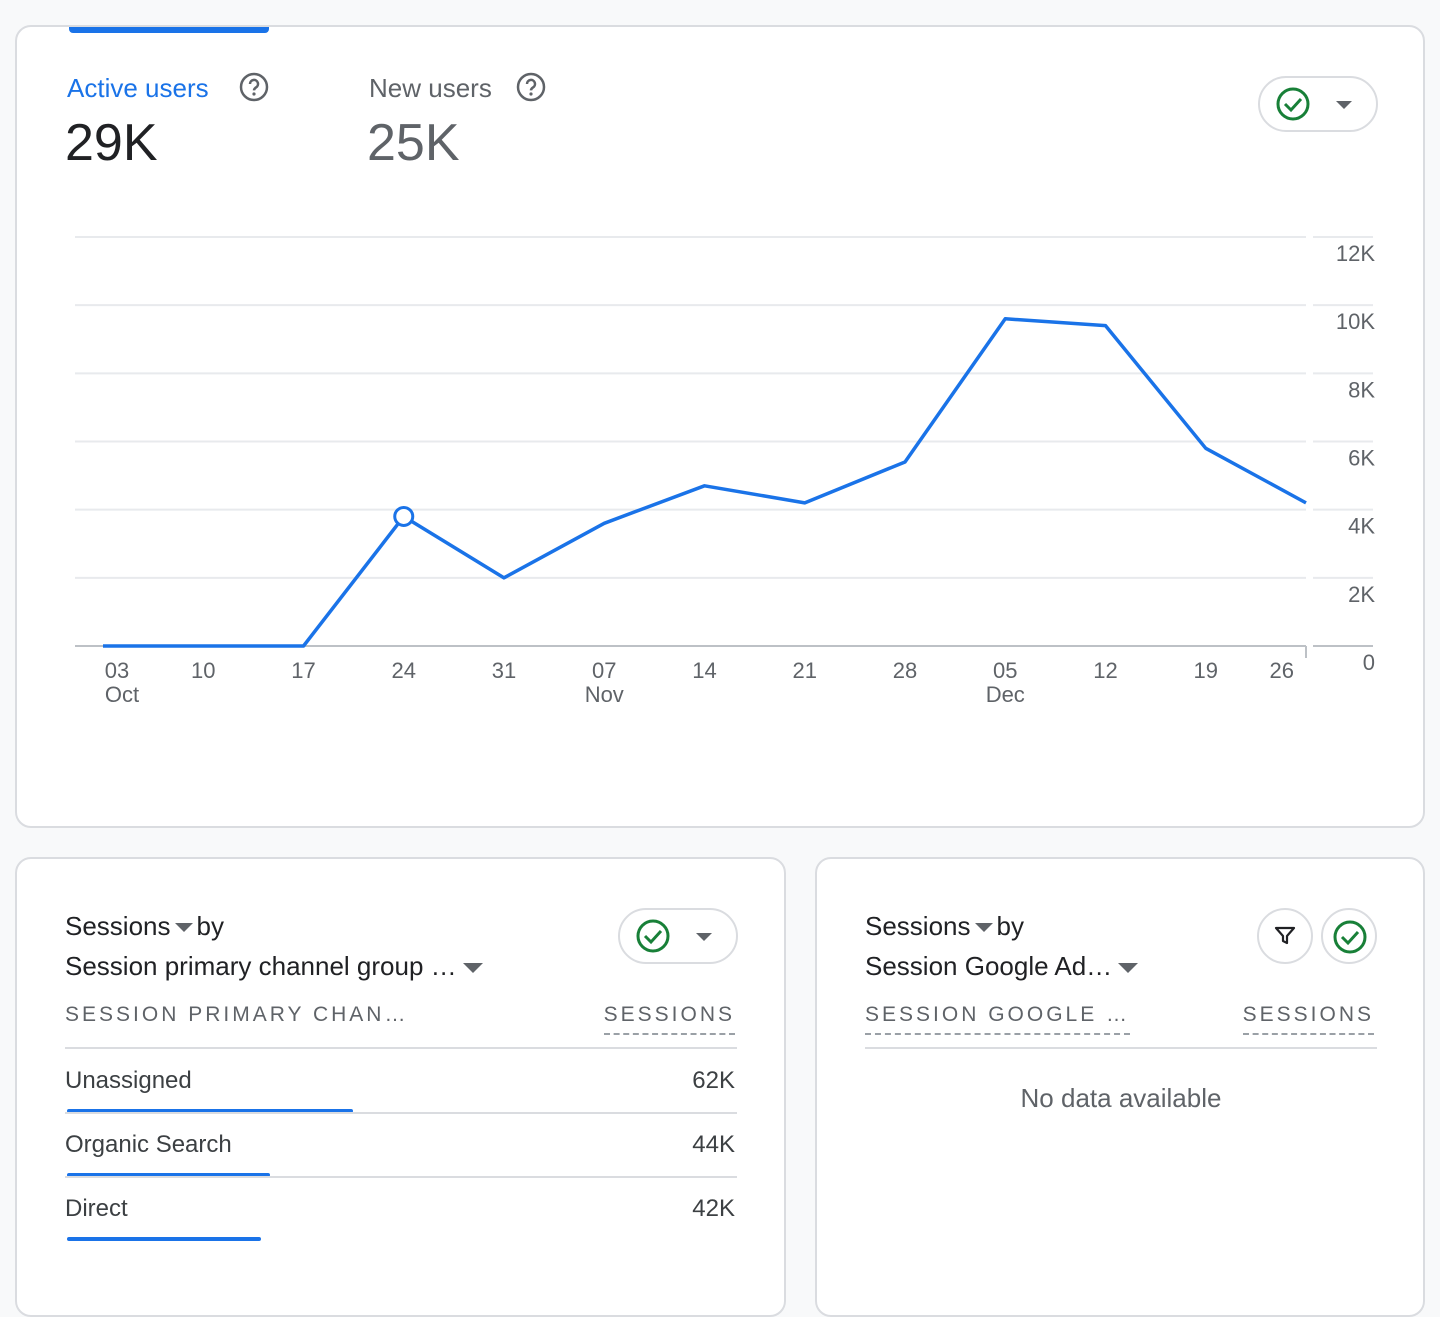  I want to click on metric-value: 29K, so click(111, 143).